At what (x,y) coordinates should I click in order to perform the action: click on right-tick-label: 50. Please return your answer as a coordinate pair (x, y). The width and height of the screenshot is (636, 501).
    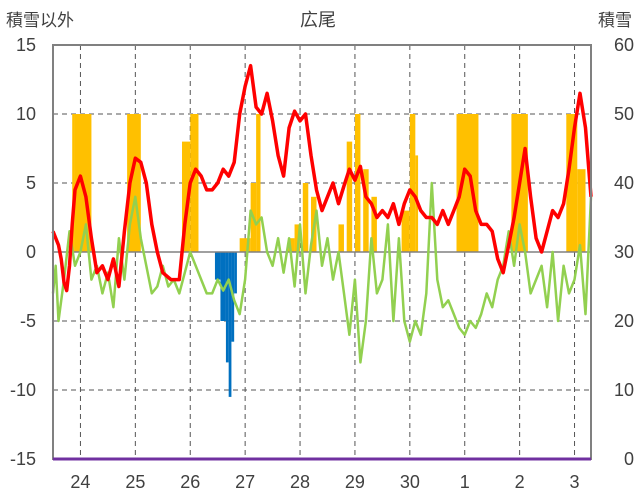
    Looking at the image, I should click on (624, 114).